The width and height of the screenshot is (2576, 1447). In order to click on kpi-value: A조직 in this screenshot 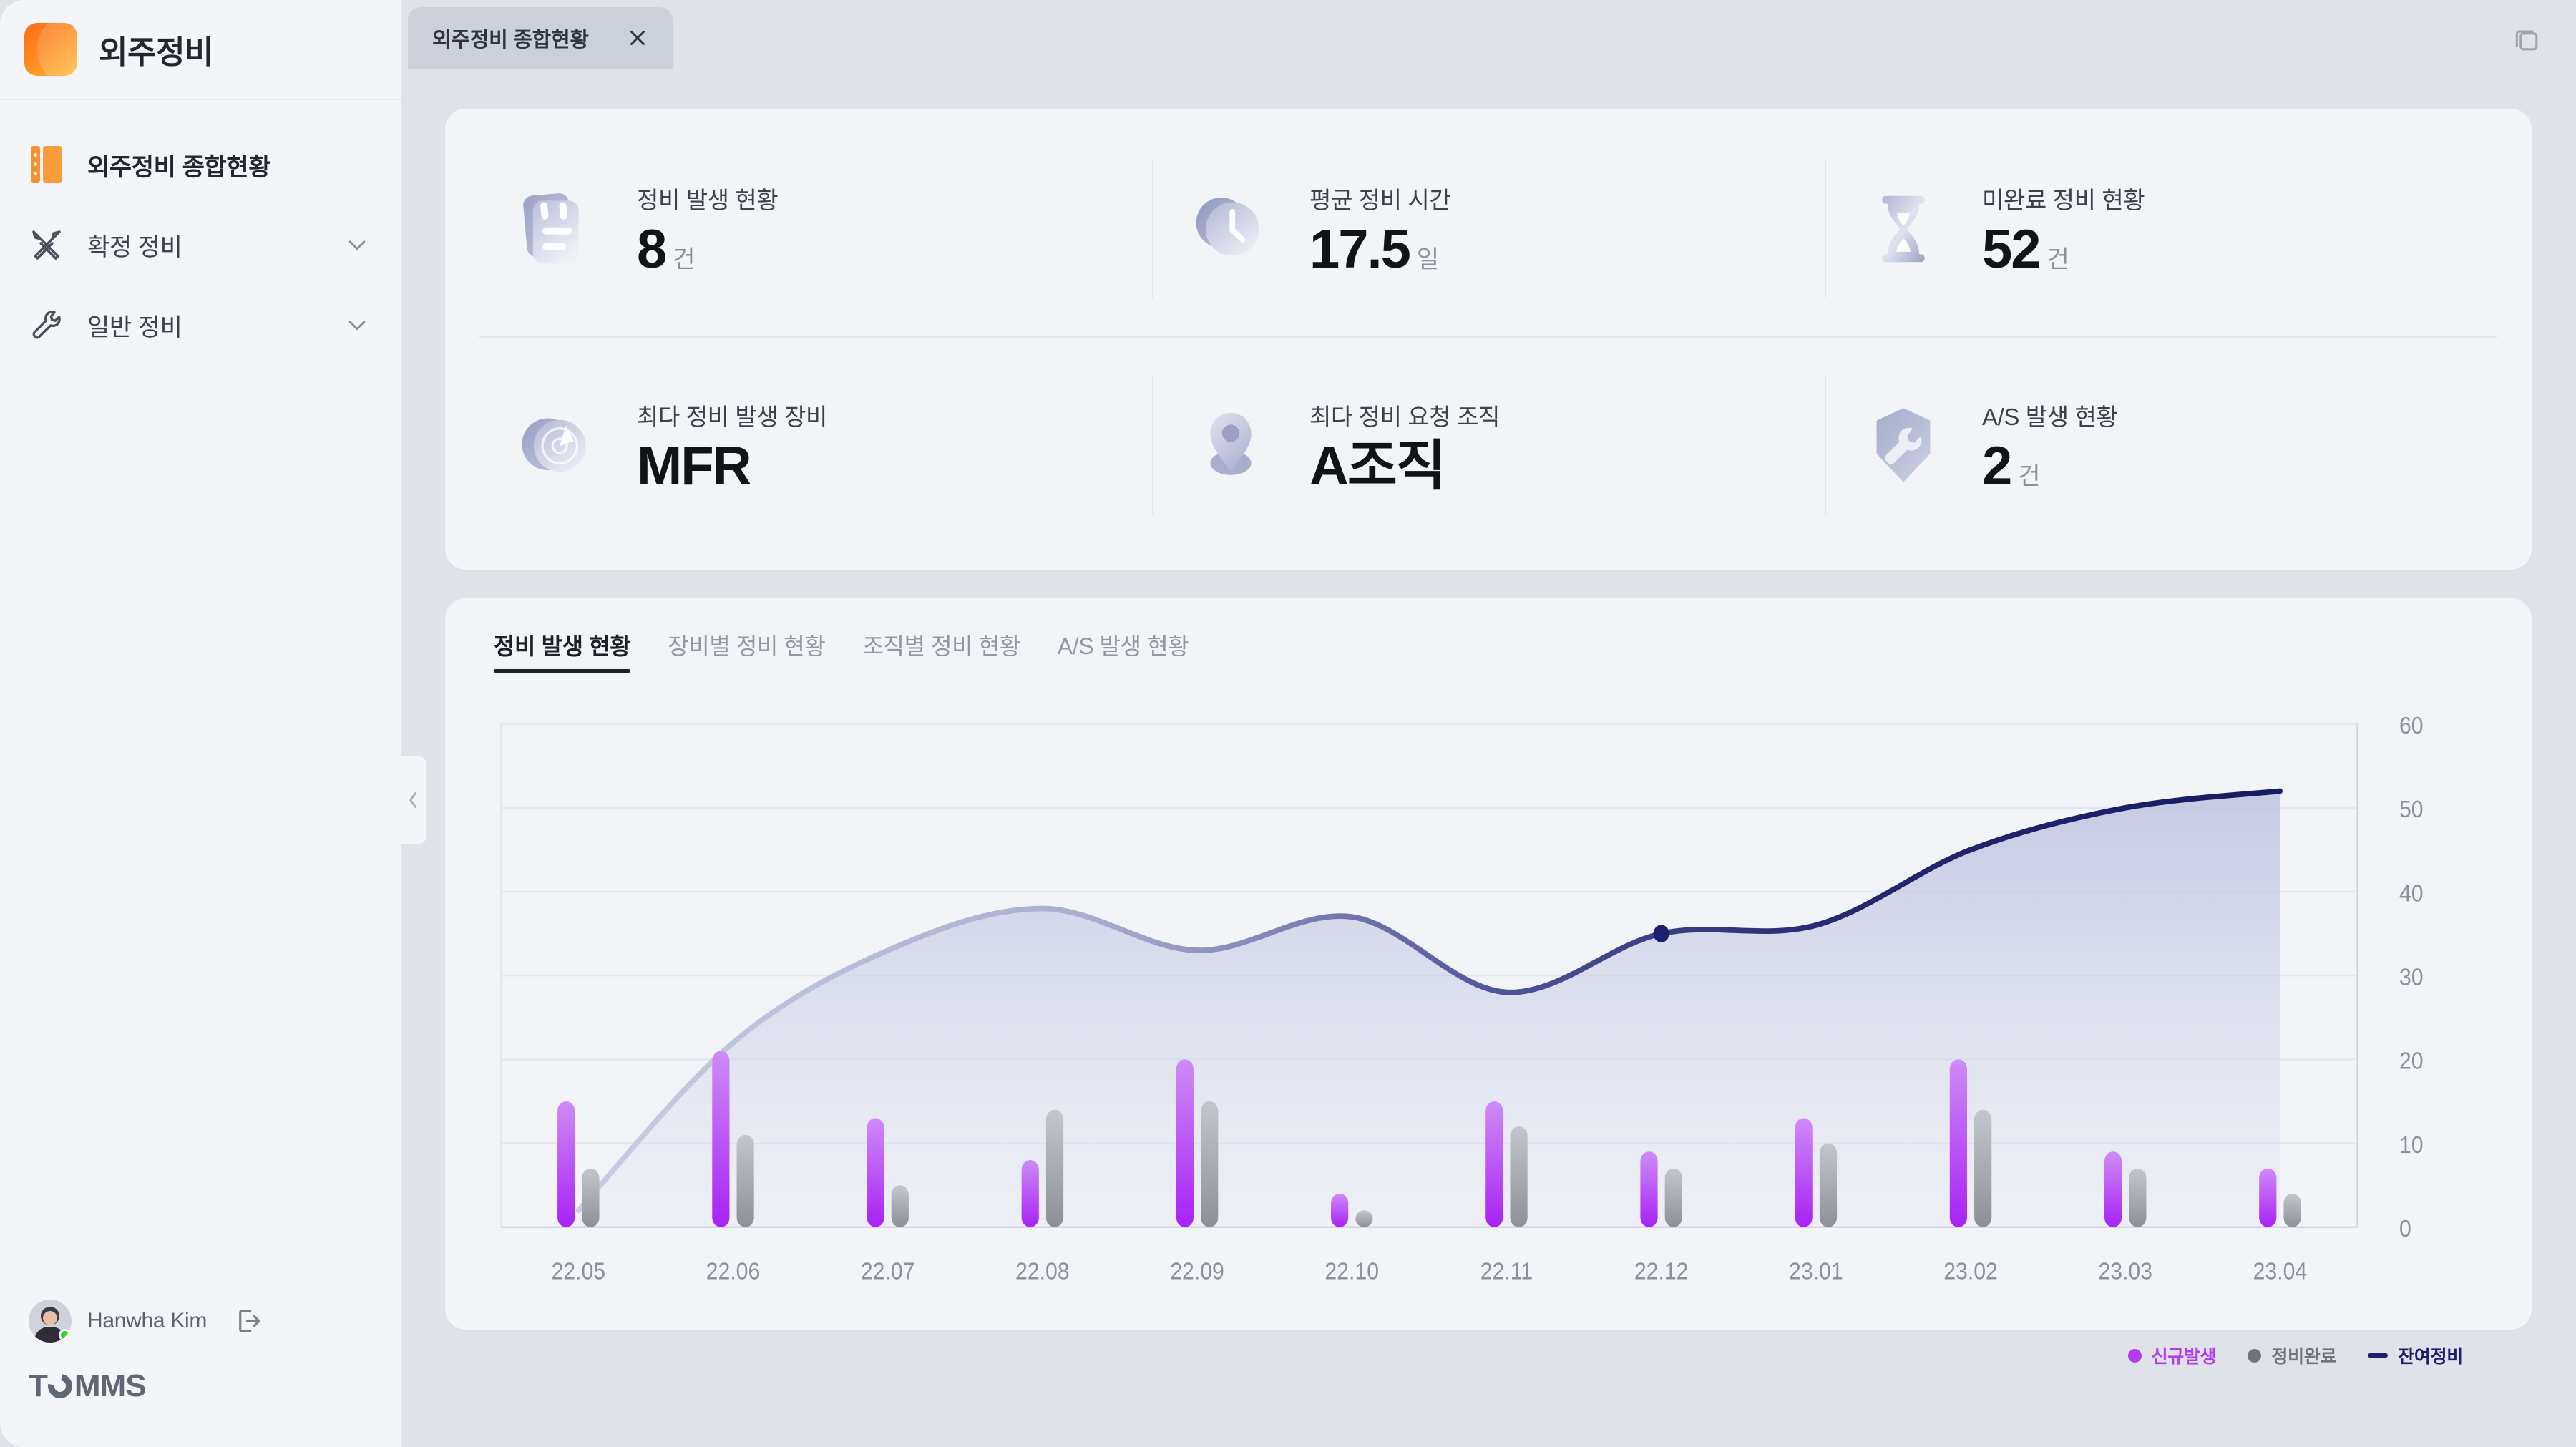, I will do `click(1377, 467)`.